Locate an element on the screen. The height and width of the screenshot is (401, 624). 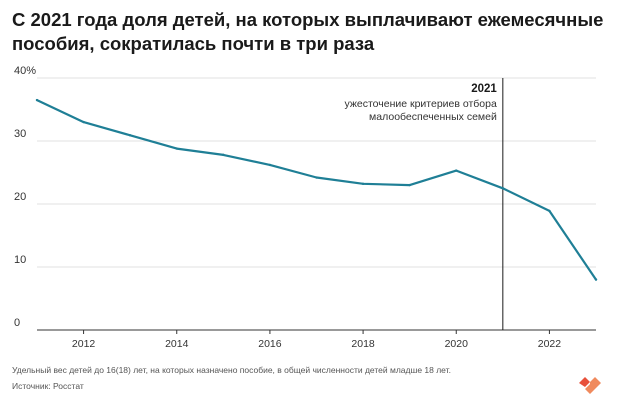
x-tick-label-2014: 2014 is located at coordinates (177, 344).